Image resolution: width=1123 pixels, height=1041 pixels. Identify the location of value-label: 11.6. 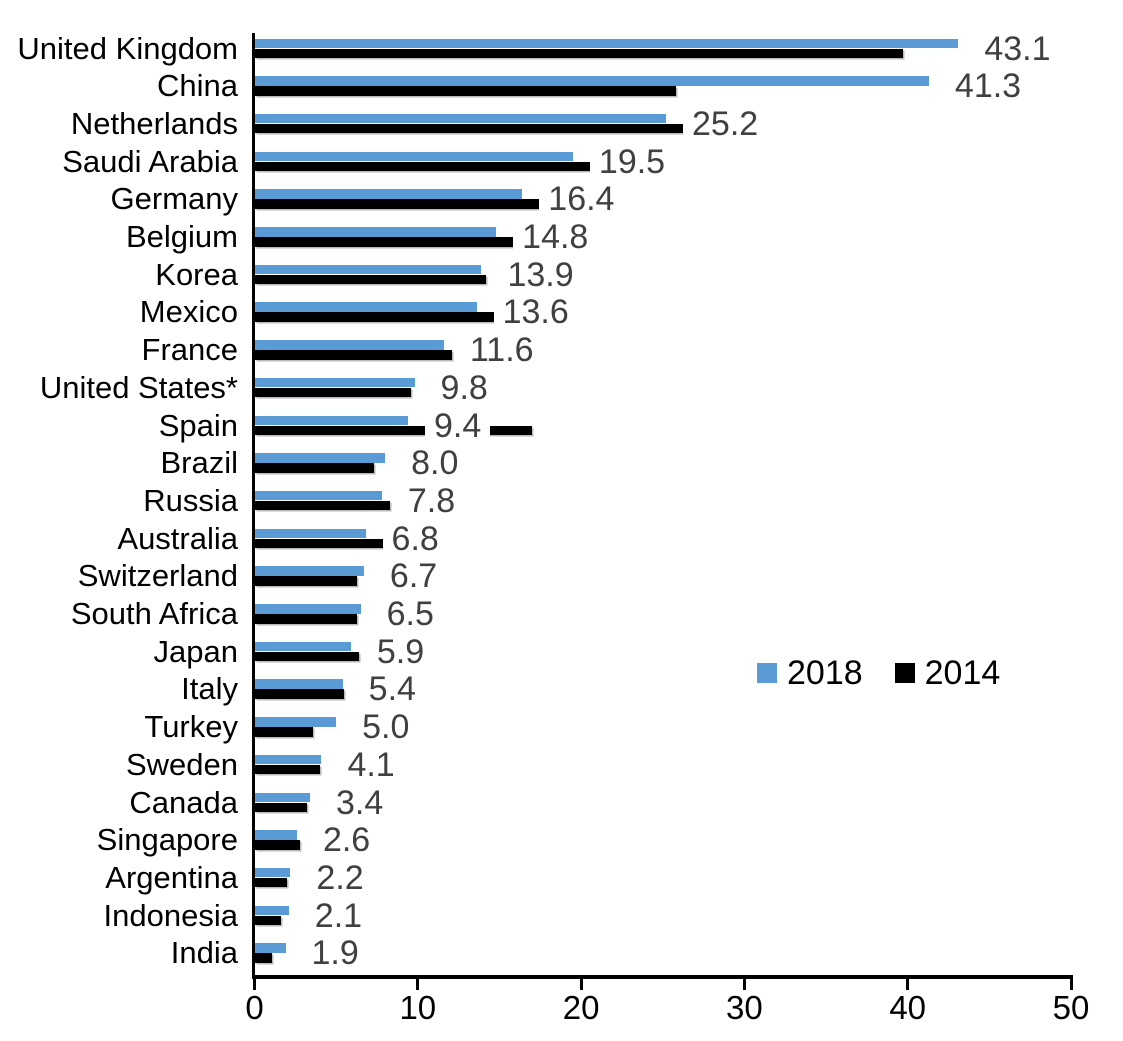
(501, 350).